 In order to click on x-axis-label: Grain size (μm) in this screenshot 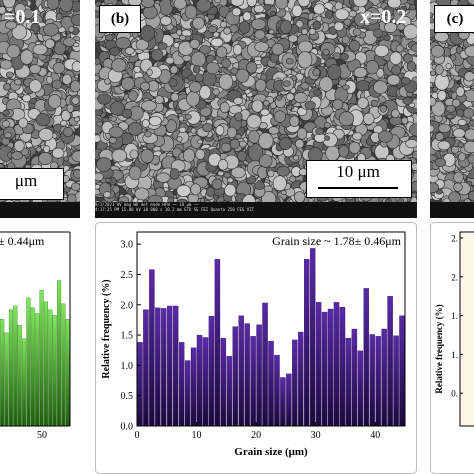, I will do `click(271, 452)`.